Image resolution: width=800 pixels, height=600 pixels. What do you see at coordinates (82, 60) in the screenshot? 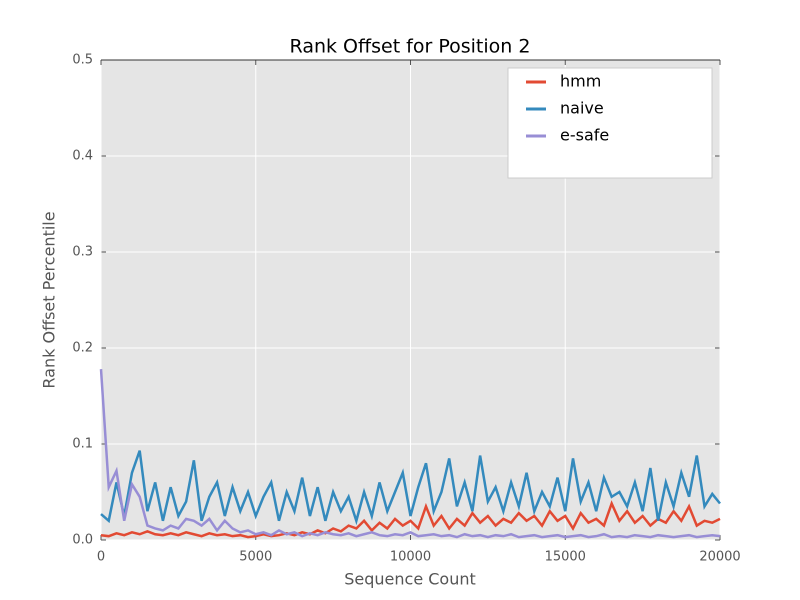
I see `y-tick-label: 0.5` at bounding box center [82, 60].